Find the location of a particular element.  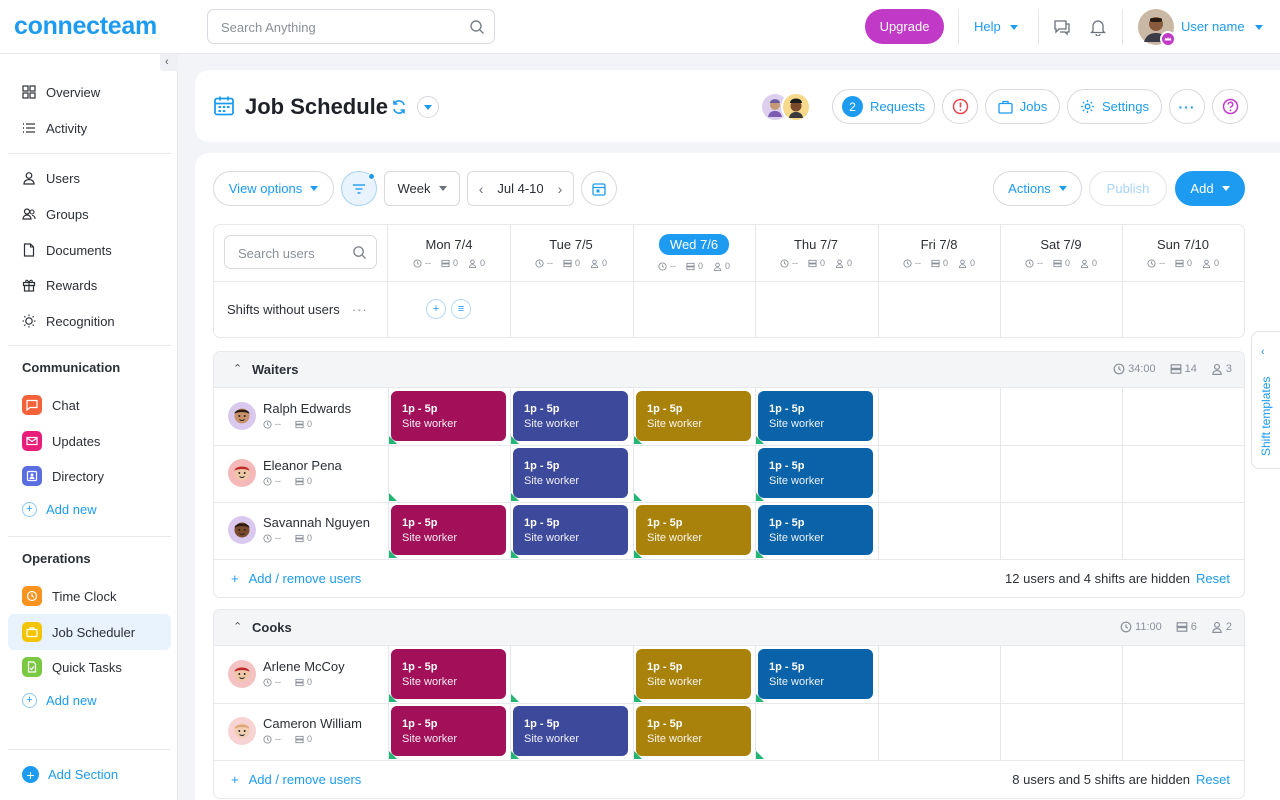

sidebar-item-overview: Overview is located at coordinates (61, 92).